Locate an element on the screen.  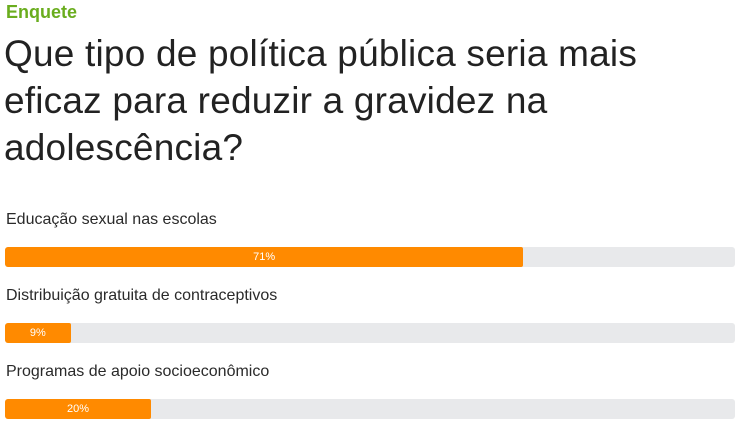
poll-bar-fill: 71% is located at coordinates (264, 257).